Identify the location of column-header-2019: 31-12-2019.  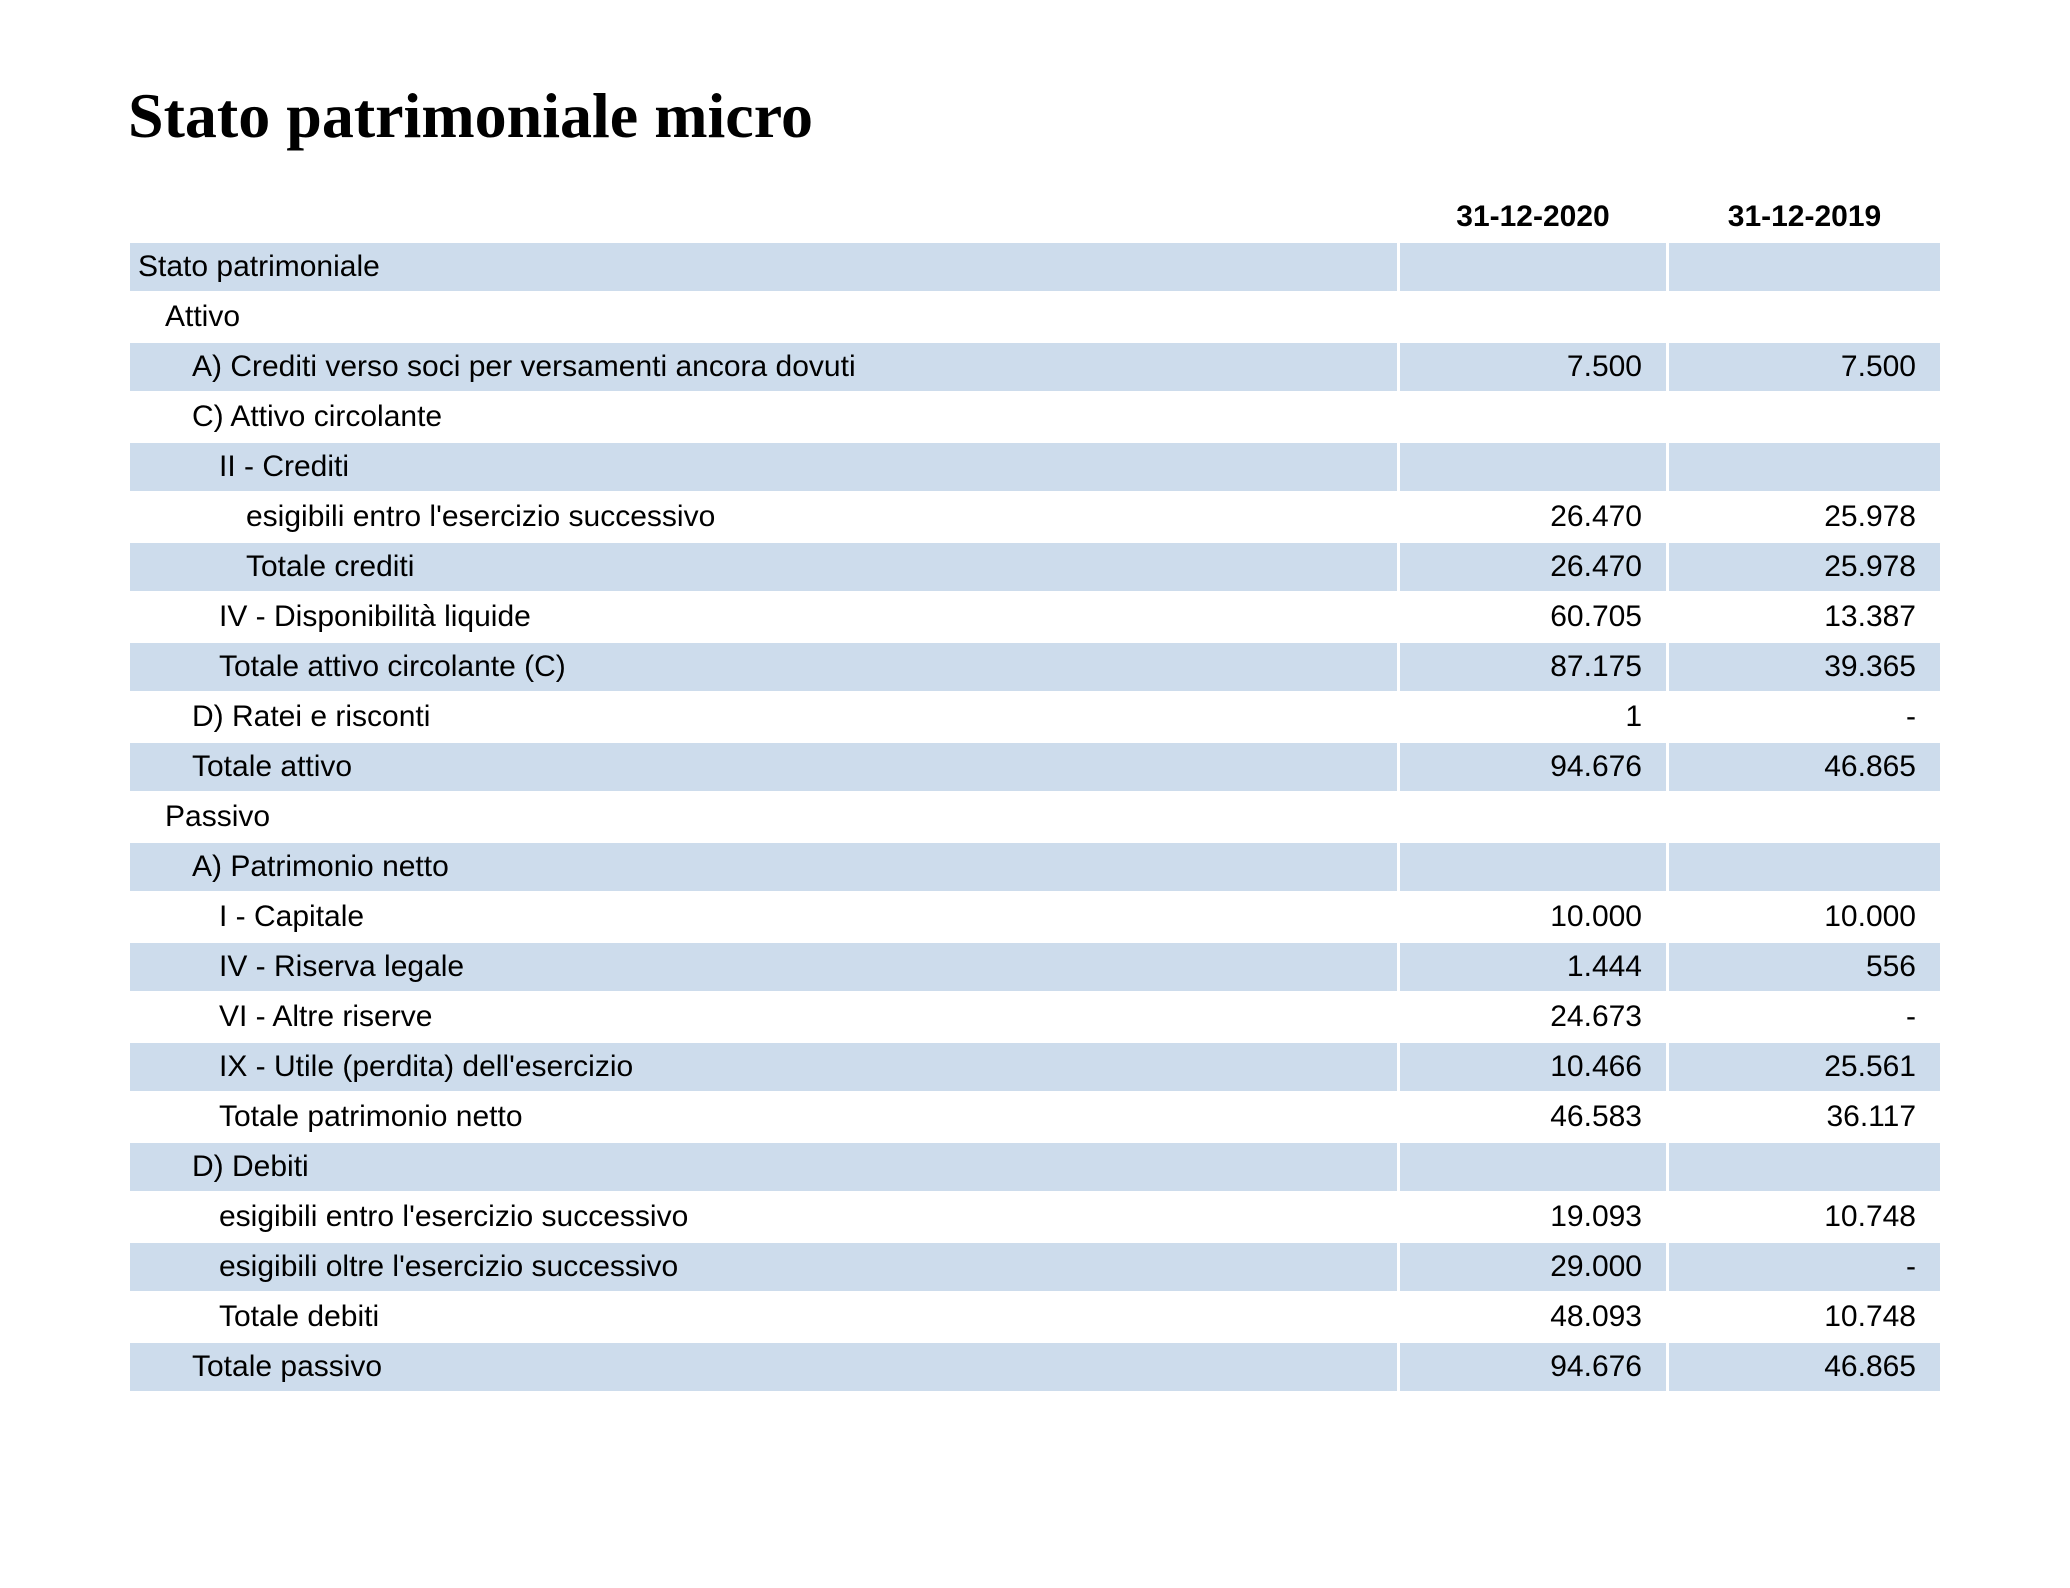
(1804, 217).